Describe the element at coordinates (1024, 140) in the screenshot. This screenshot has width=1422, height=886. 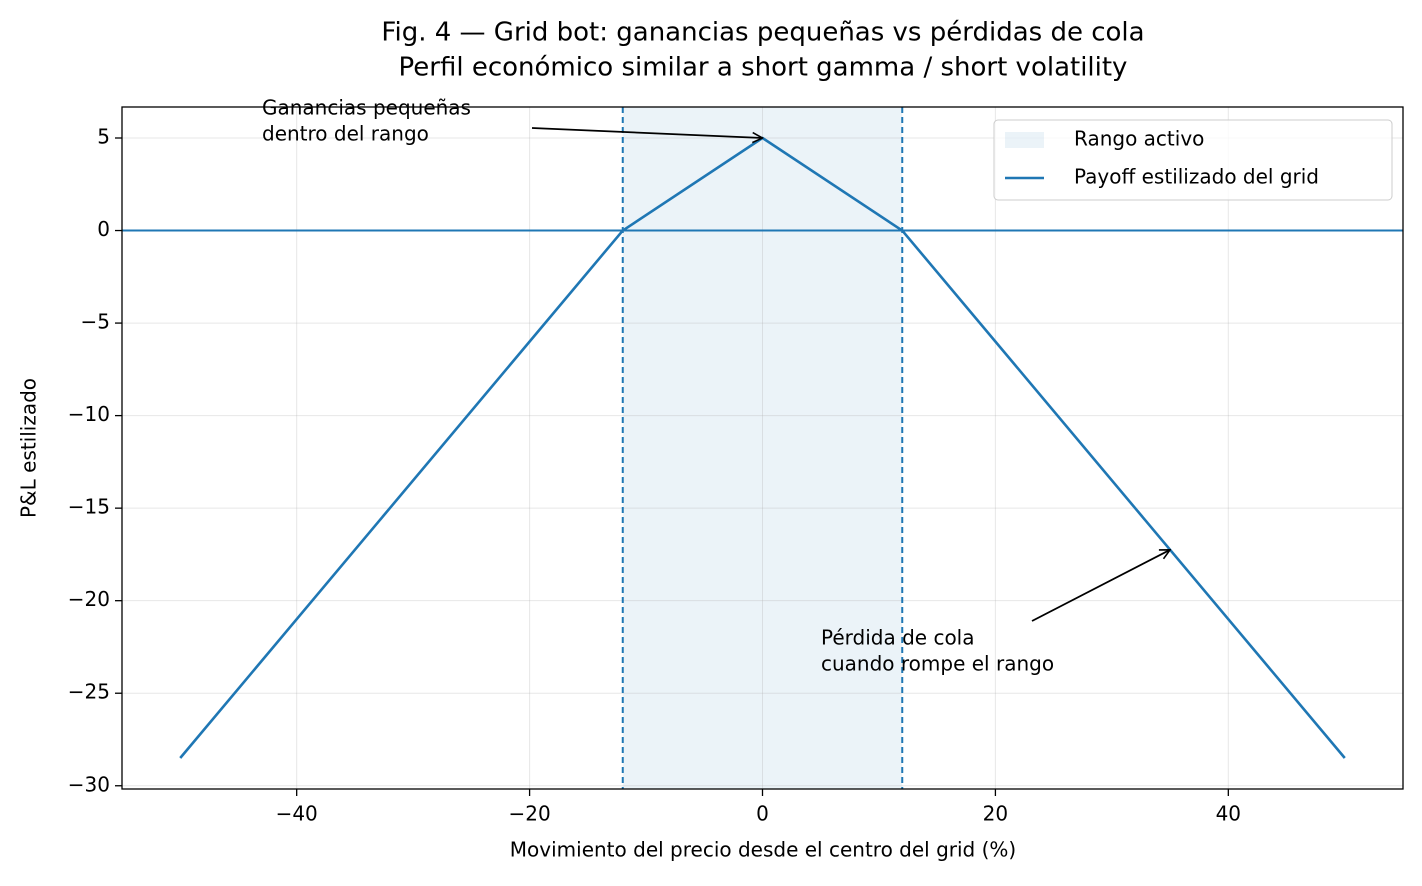
I see `legend-swatch` at that location.